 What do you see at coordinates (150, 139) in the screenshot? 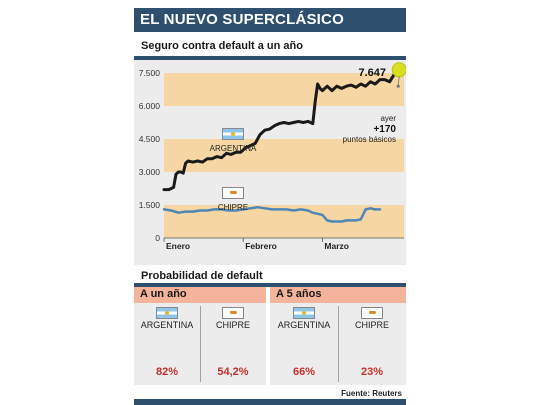
I see `y-tick-label: 4.500` at bounding box center [150, 139].